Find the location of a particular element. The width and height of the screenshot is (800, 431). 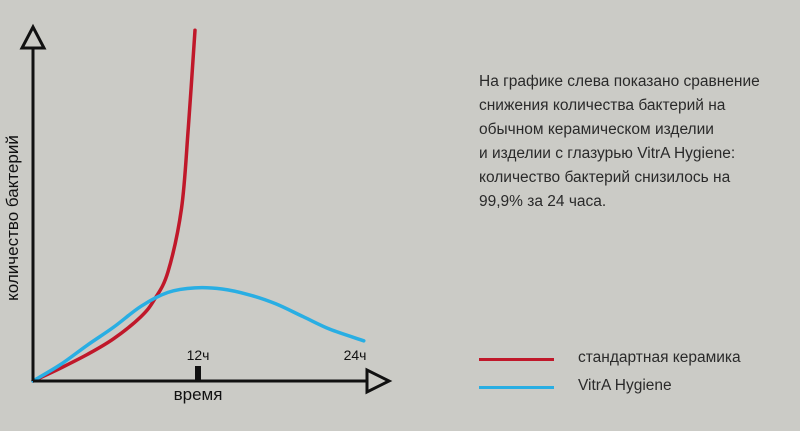

x-tick-label-12h: 12ч is located at coordinates (198, 355).